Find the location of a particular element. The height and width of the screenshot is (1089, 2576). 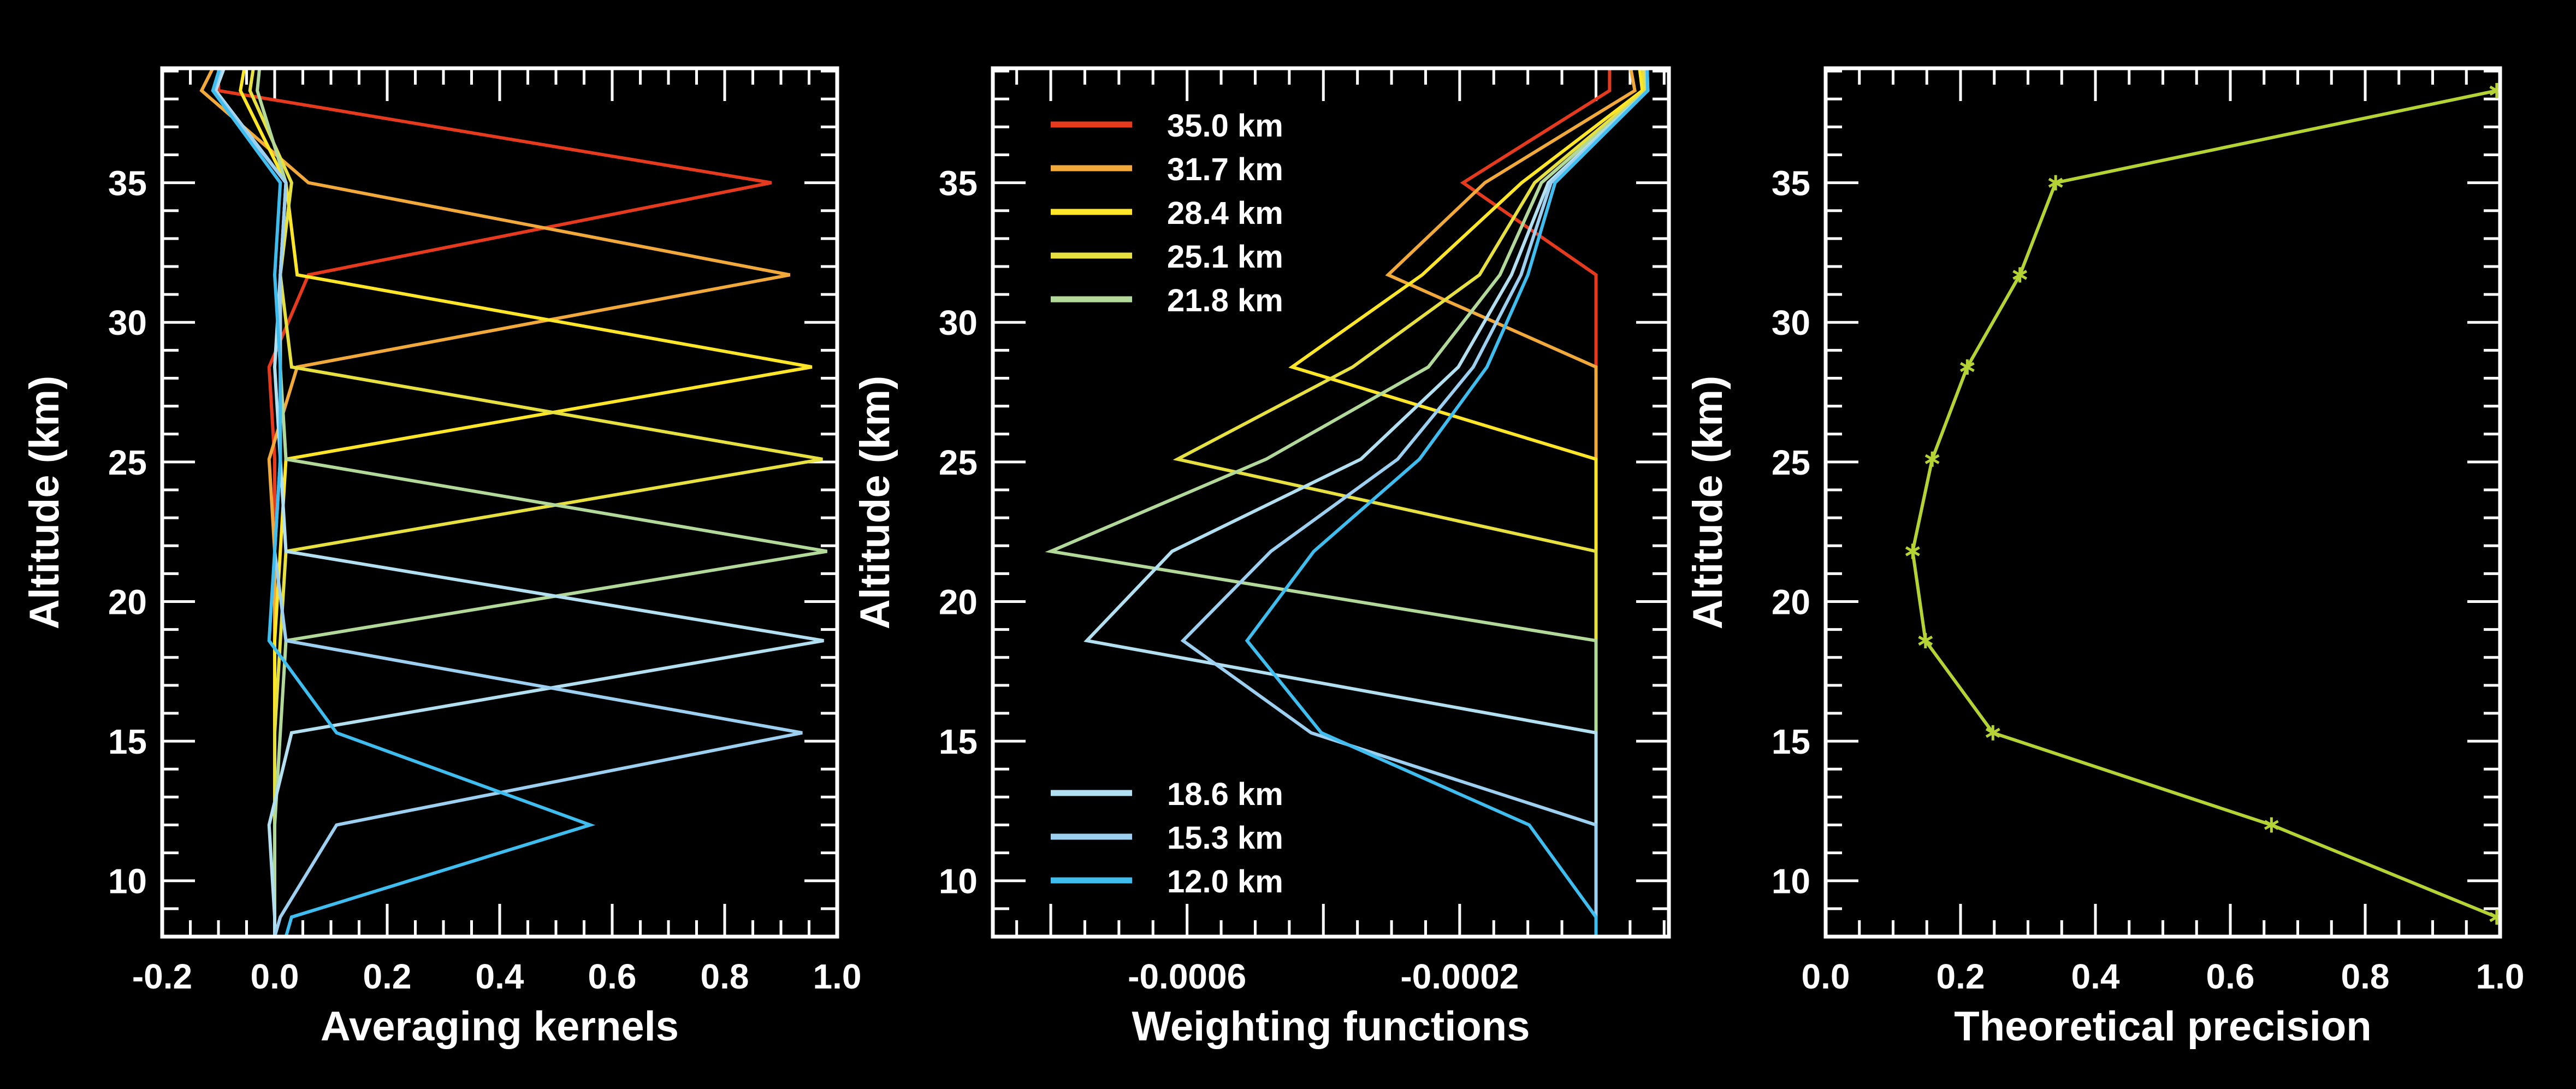

legend-label: 28.4 km is located at coordinates (1225, 213).